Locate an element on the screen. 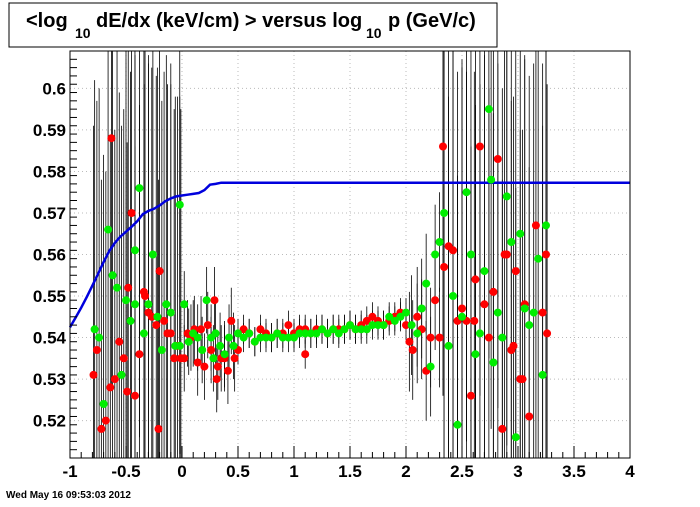  y-tick-label: 0.57 is located at coordinates (49, 213).